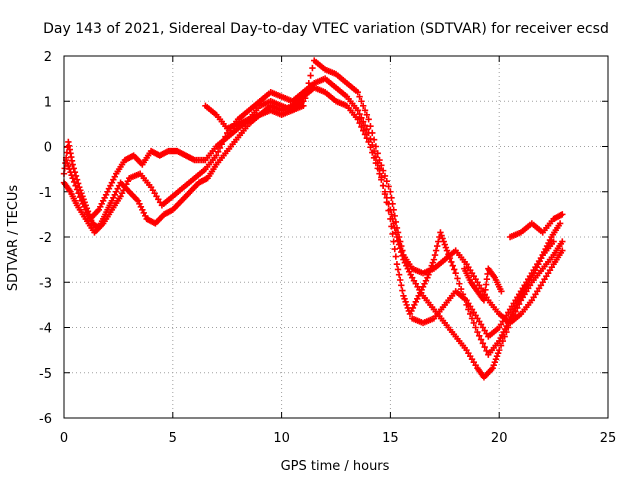 The width and height of the screenshot is (640, 480). What do you see at coordinates (48, 102) in the screenshot?
I see `y-tick-label: 1` at bounding box center [48, 102].